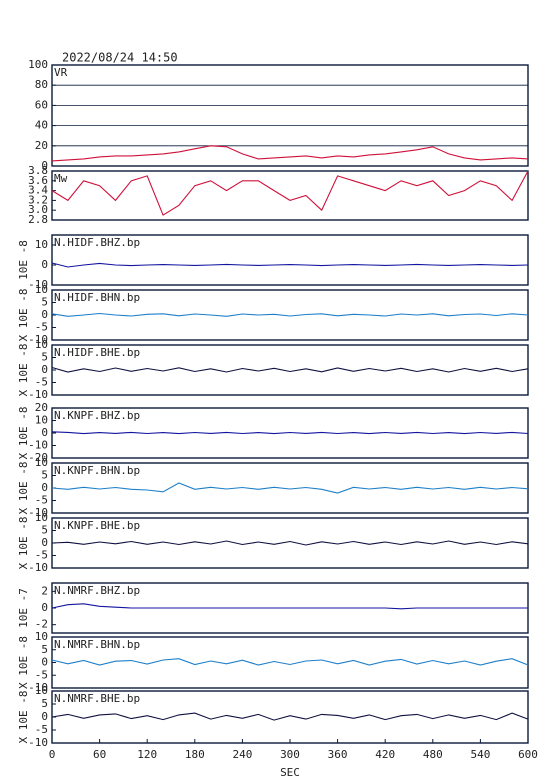 Image resolution: width=554 pixels, height=781 pixels. I want to click on trace-label: N.HIDF.BHZ.bp, so click(97, 242).